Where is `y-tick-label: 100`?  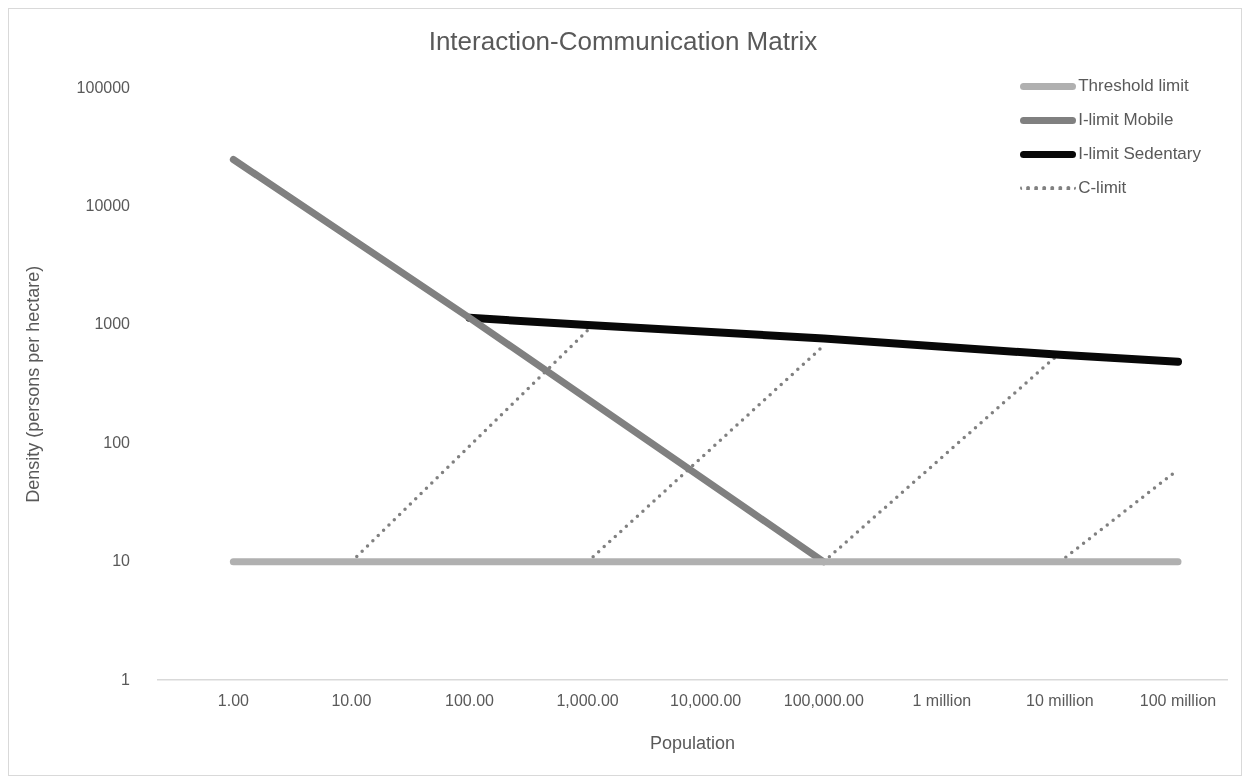 y-tick-label: 100 is located at coordinates (117, 442).